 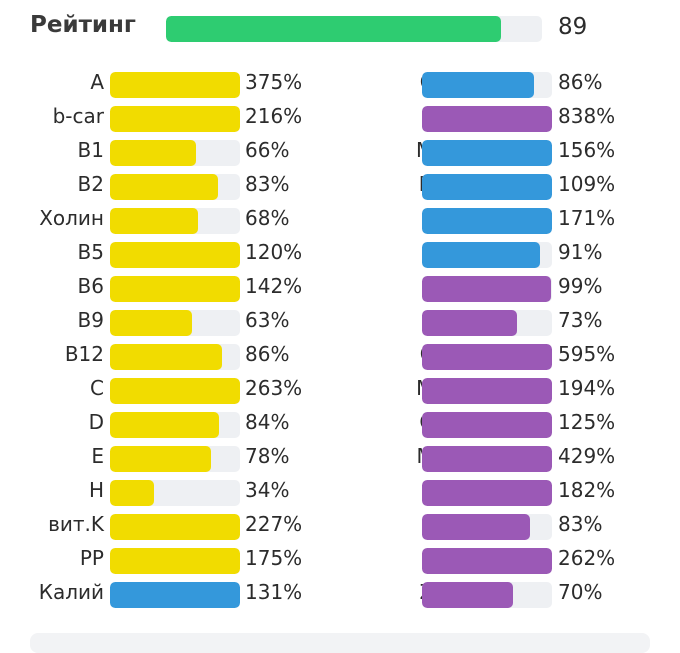 What do you see at coordinates (274, 82) in the screenshot?
I see `nutrient-percent: 375%` at bounding box center [274, 82].